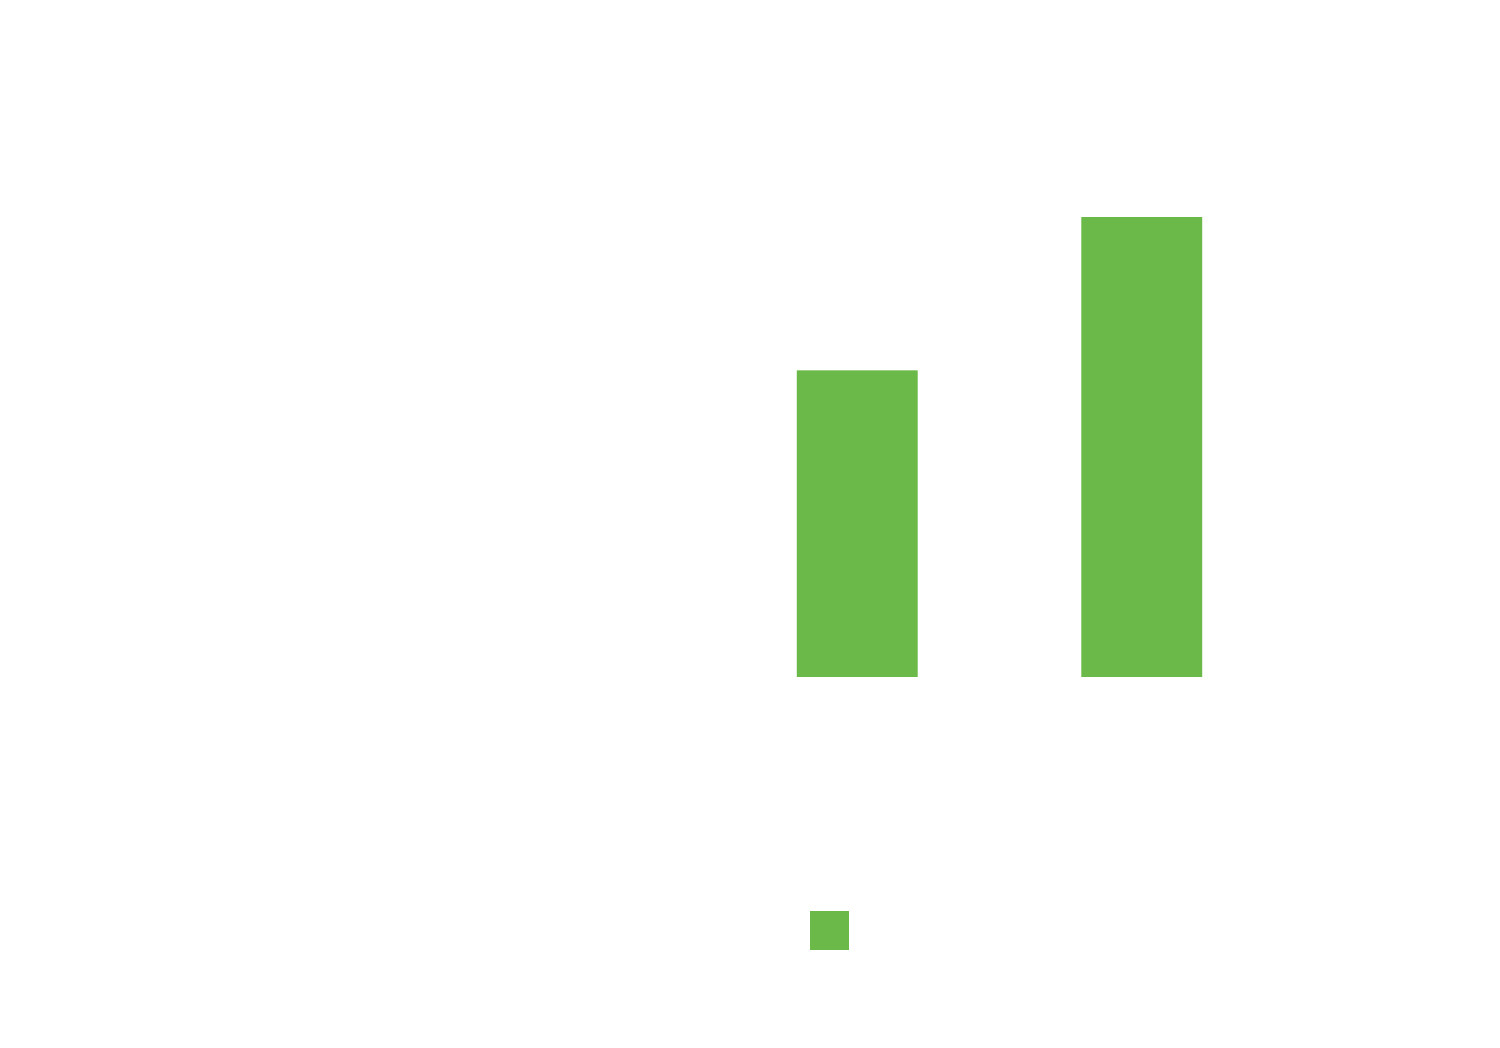 This screenshot has height=1048, width=1500. Describe the element at coordinates (829, 930) in the screenshot. I see `legend-swatch` at that location.